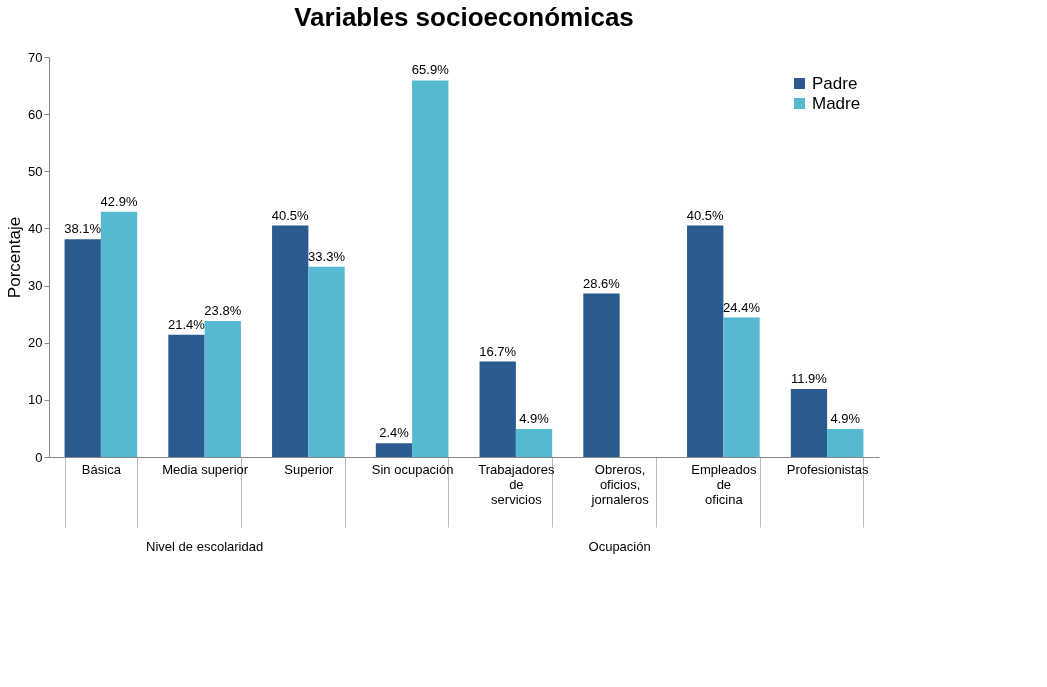  What do you see at coordinates (498, 351) in the screenshot?
I see `data-label: 16.7%` at bounding box center [498, 351].